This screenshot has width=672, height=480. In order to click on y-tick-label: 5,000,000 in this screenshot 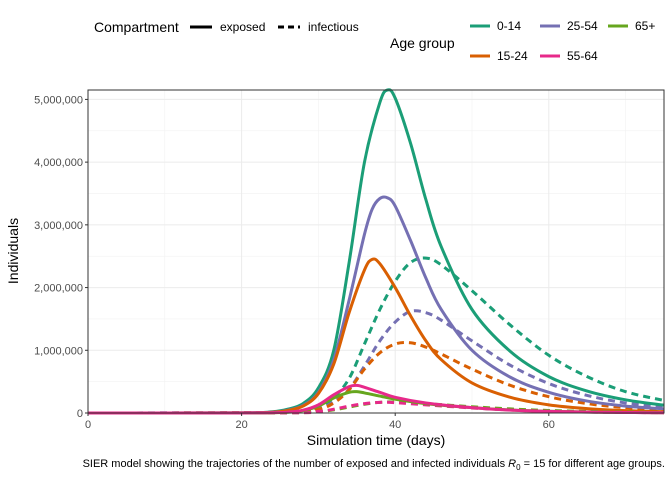, I will do `click(58, 100)`.